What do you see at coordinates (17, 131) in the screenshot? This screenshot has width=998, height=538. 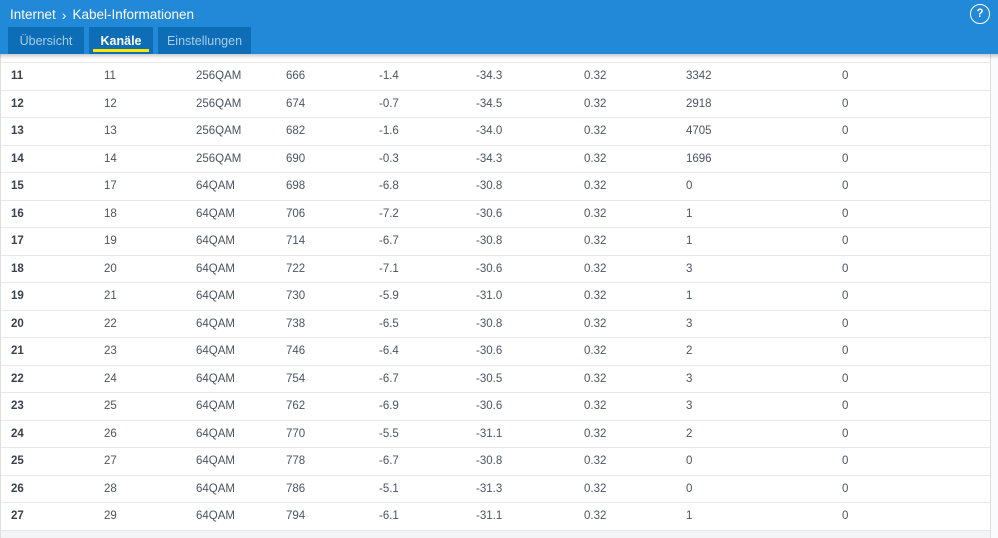 I see `table-cell: 13` at bounding box center [17, 131].